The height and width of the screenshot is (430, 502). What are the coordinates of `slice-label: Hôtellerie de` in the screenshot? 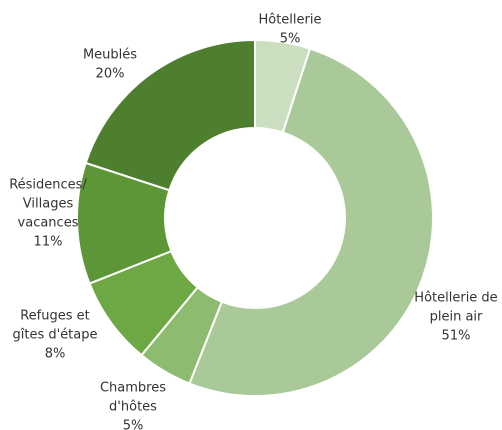 It's located at (455, 298).